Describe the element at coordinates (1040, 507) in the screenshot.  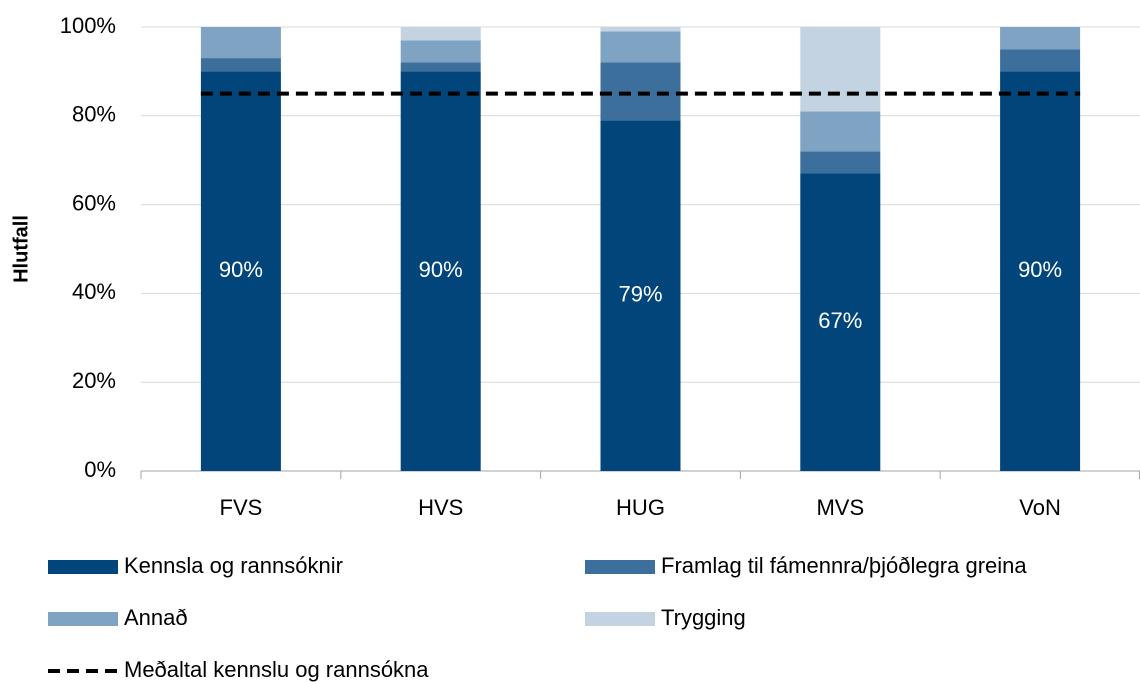
I see `x-tick-label: VoN` at that location.